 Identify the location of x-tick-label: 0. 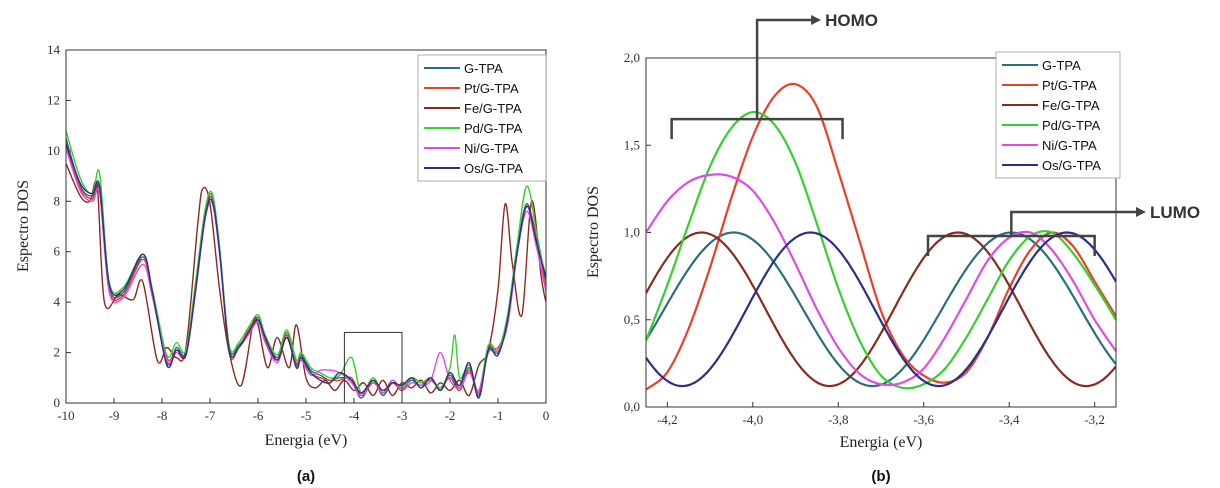
(546, 415).